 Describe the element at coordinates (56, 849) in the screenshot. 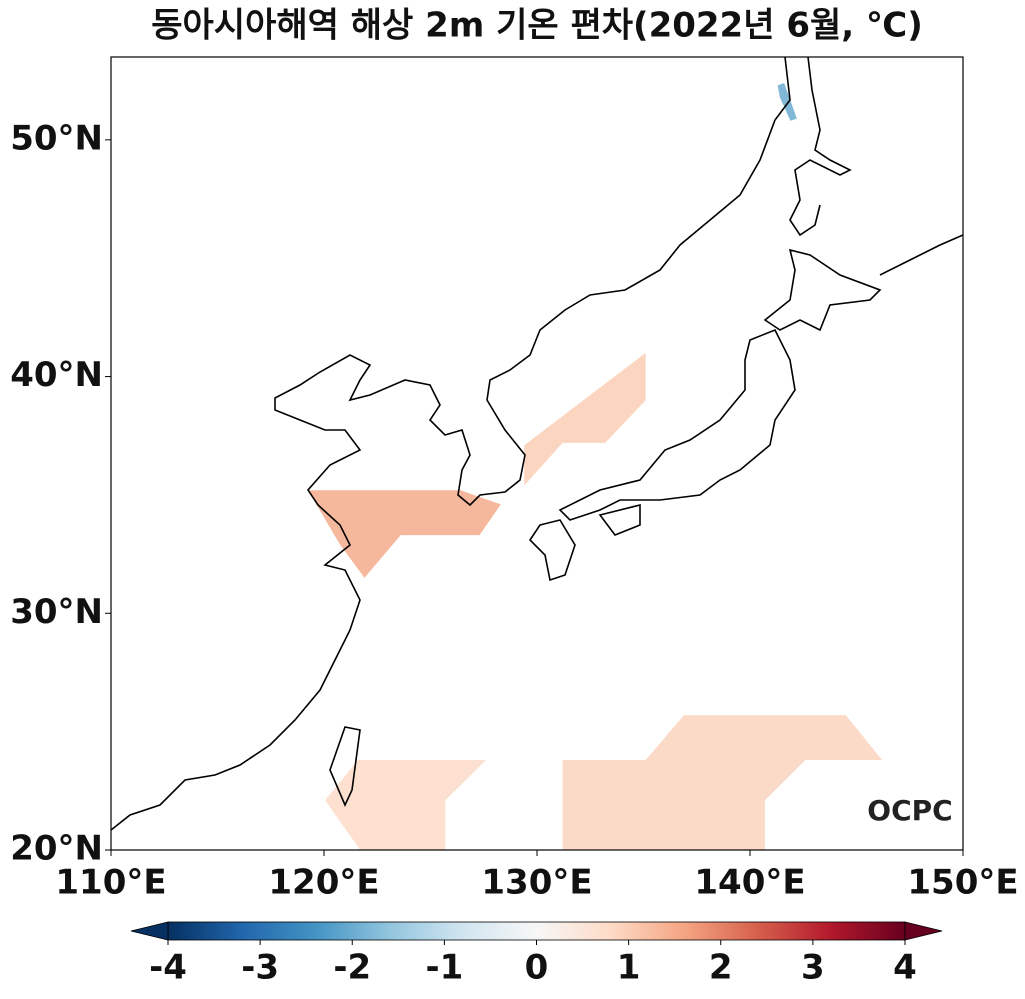

I see `y-tick-label: 20°N` at that location.